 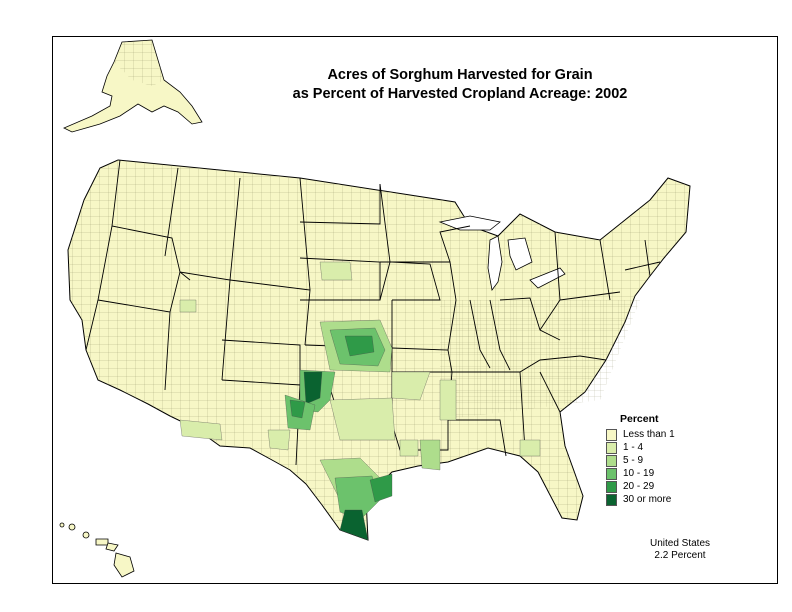 What do you see at coordinates (647, 499) in the screenshot?
I see `legend-label: 30 or more` at bounding box center [647, 499].